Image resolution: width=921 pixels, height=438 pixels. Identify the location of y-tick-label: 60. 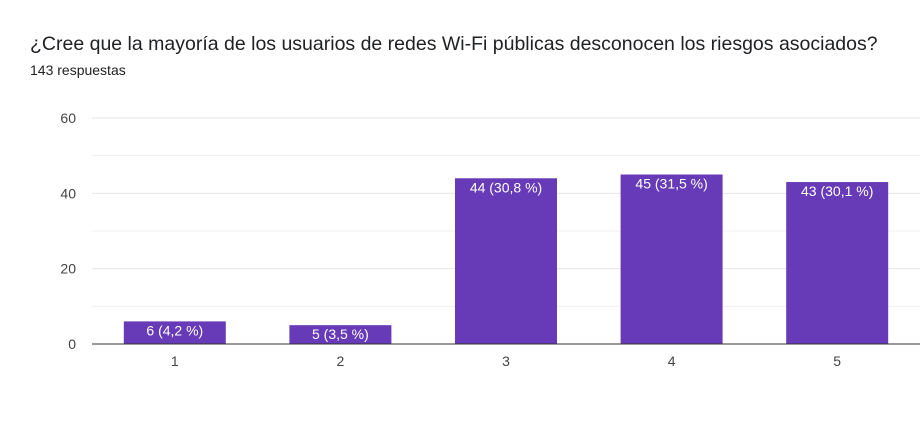
(68, 118).